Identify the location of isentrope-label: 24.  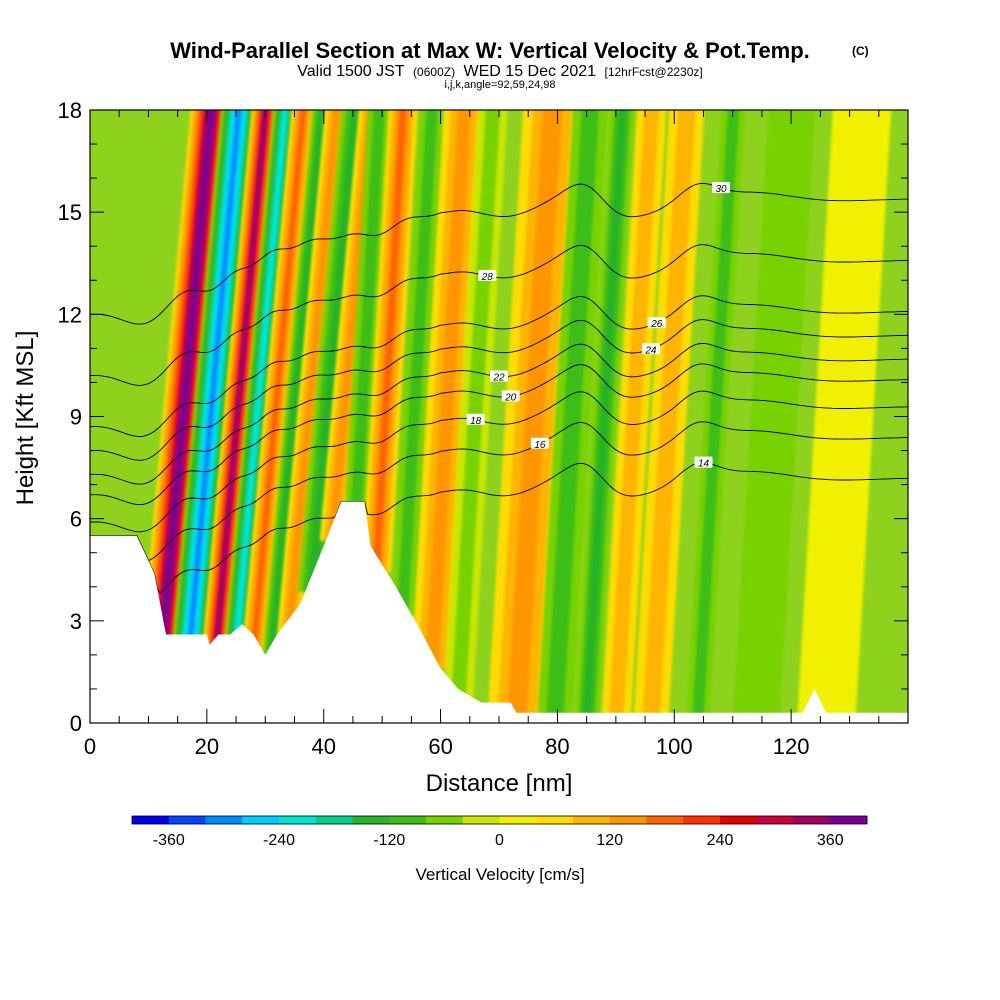
(650, 349).